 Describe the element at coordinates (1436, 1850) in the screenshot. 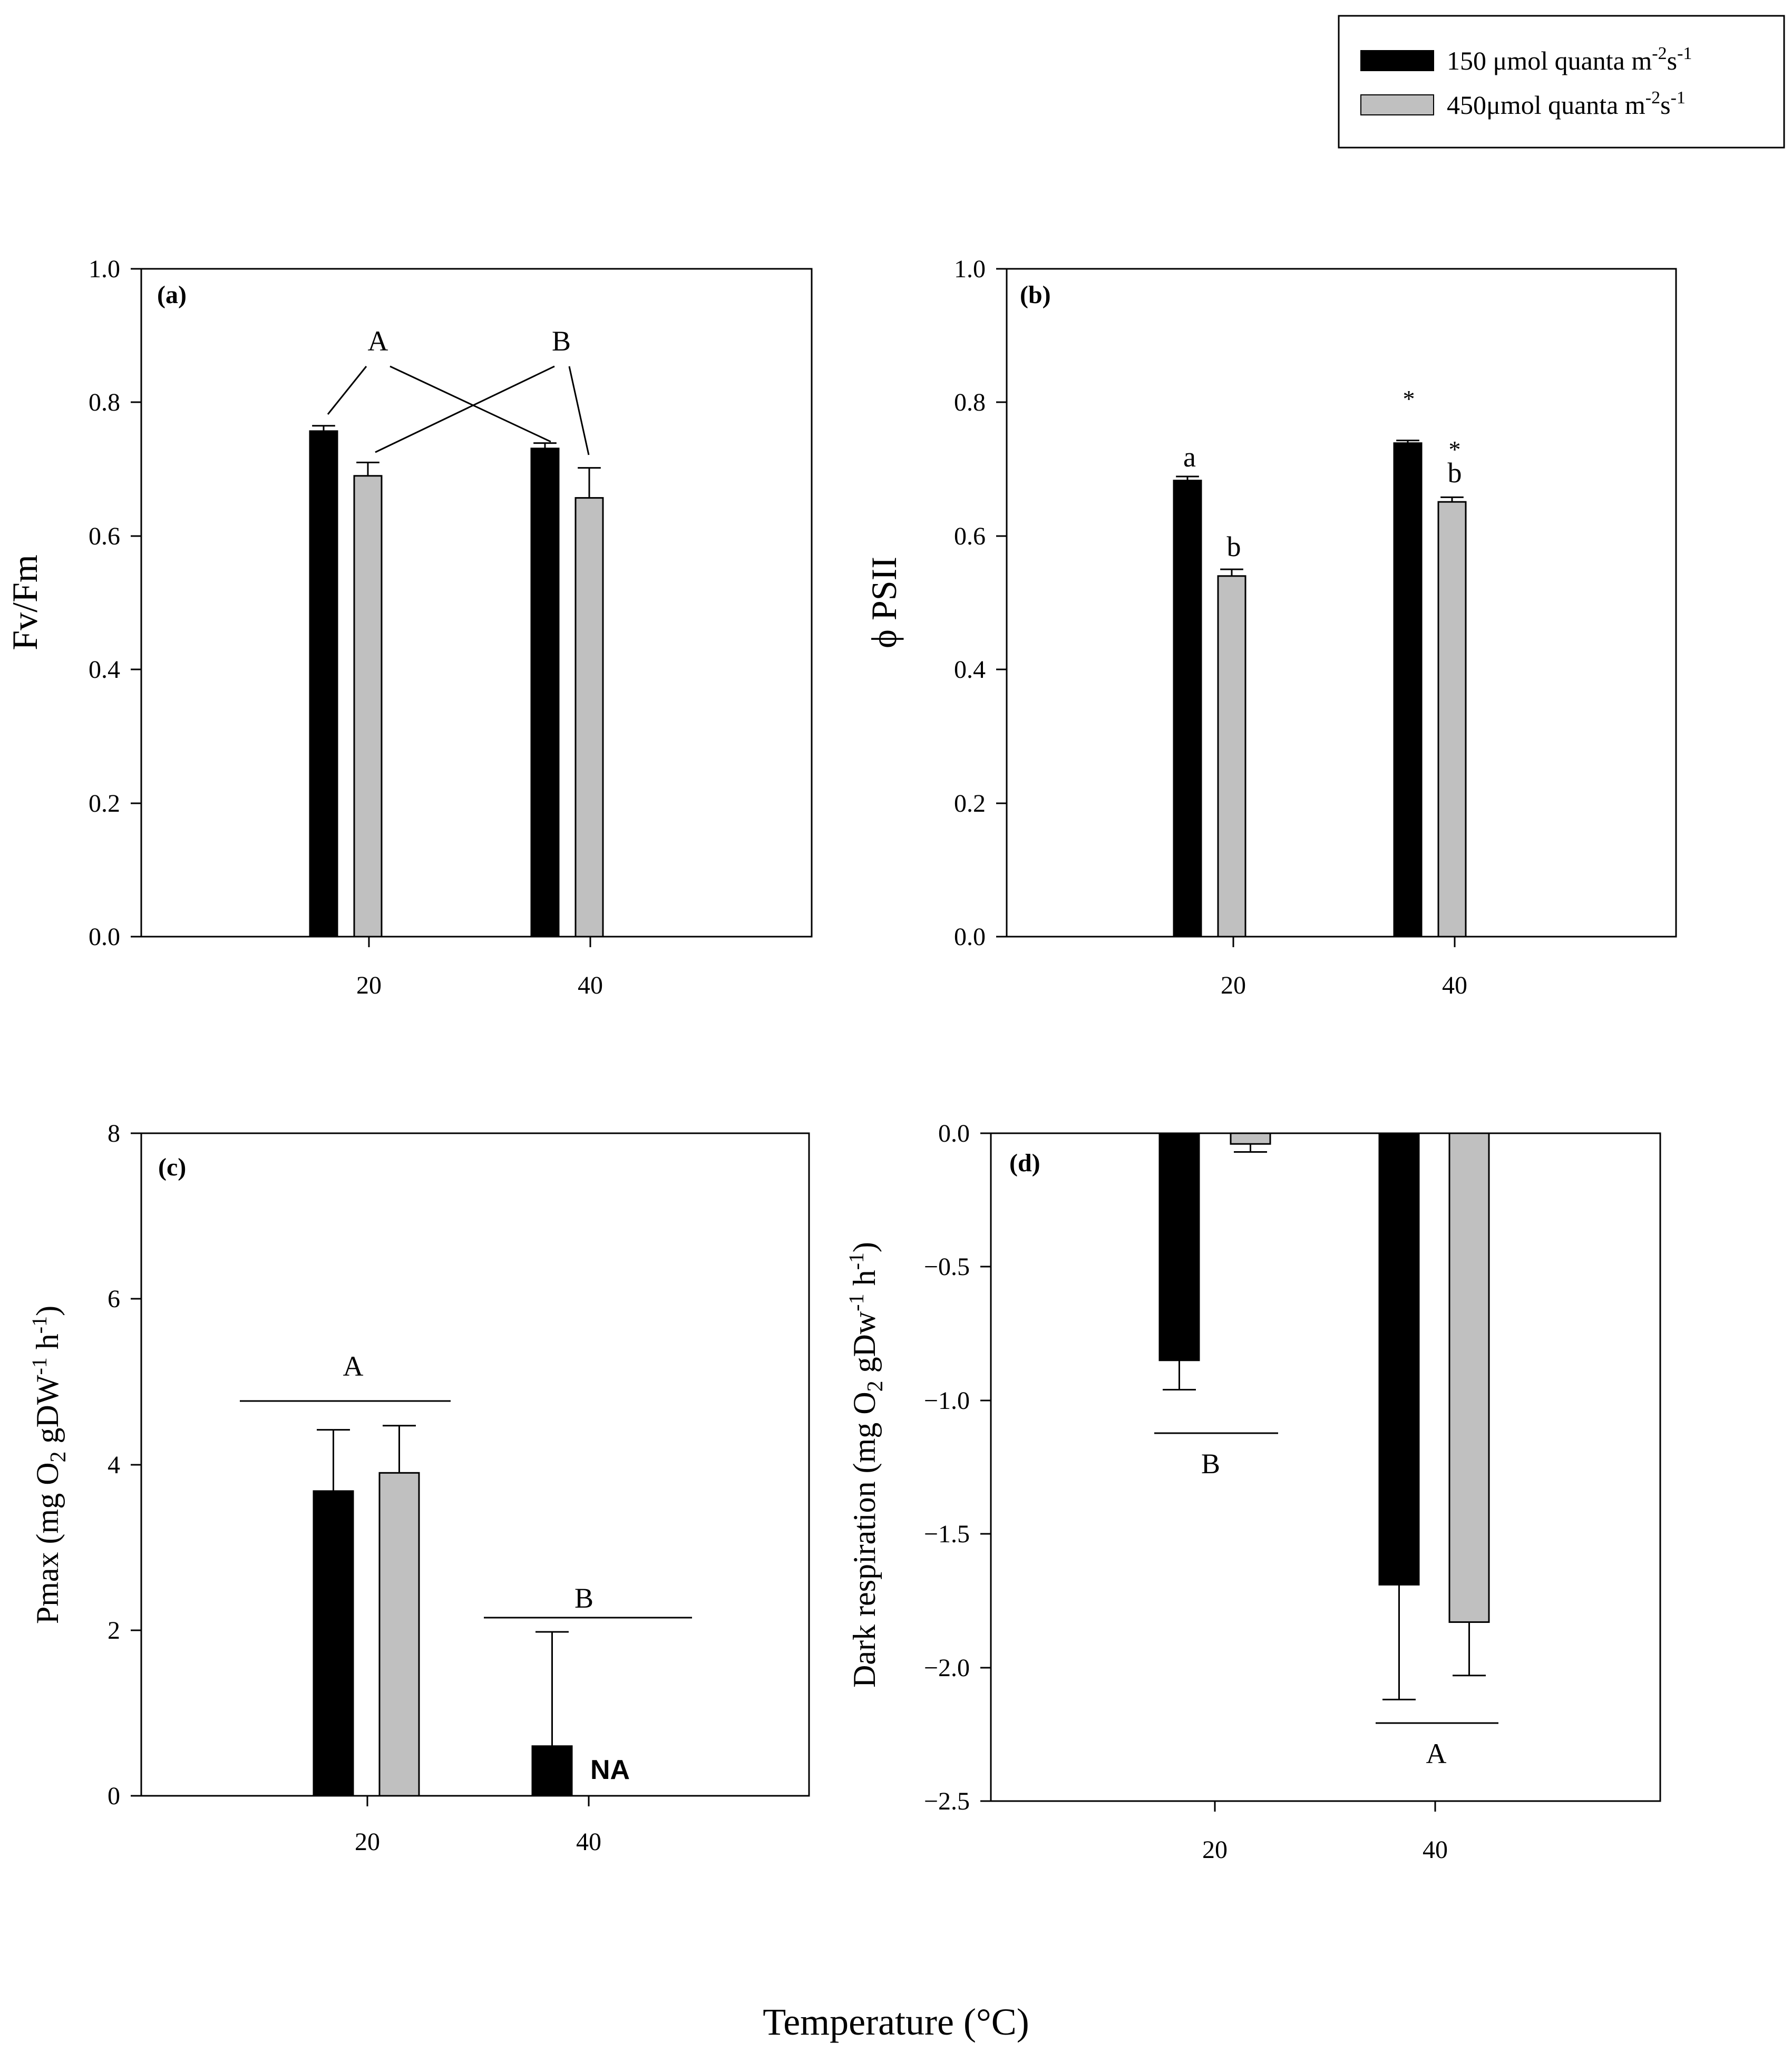

I see `panel-d-xtick-40: 40` at that location.